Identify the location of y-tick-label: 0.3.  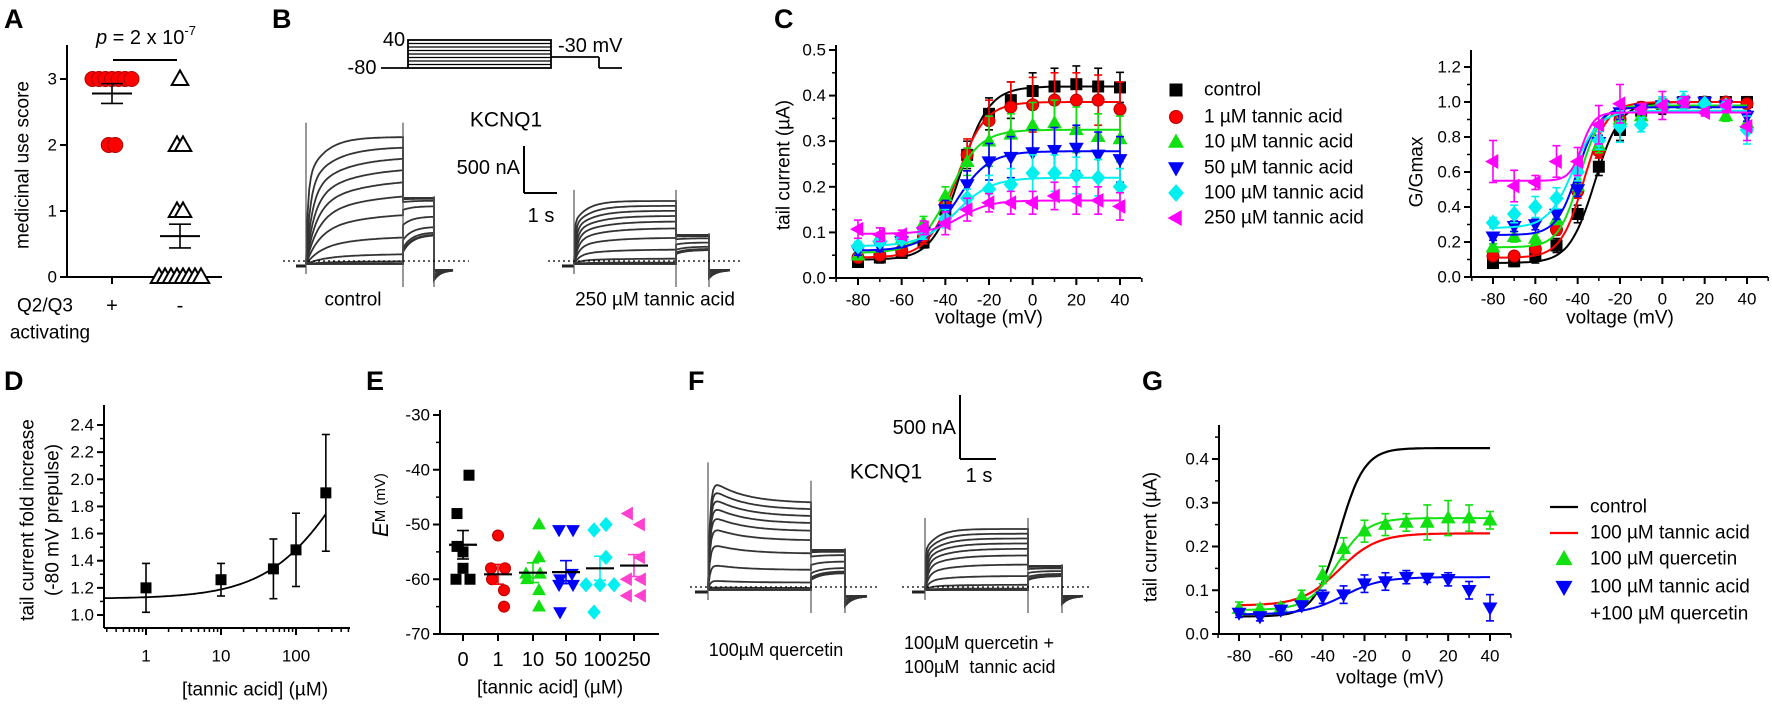
(1197, 502).